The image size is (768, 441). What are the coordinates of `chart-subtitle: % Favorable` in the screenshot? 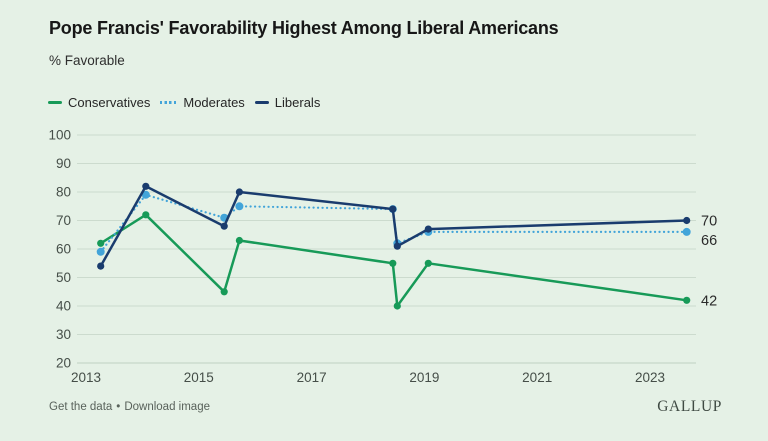 It's located at (87, 60).